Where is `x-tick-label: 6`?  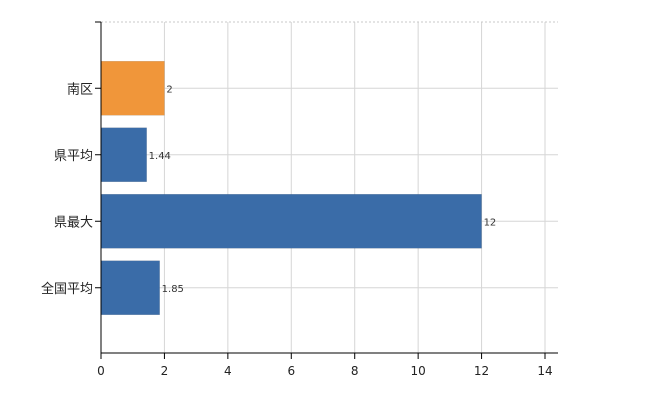
x-tick-label: 6 is located at coordinates (291, 371).